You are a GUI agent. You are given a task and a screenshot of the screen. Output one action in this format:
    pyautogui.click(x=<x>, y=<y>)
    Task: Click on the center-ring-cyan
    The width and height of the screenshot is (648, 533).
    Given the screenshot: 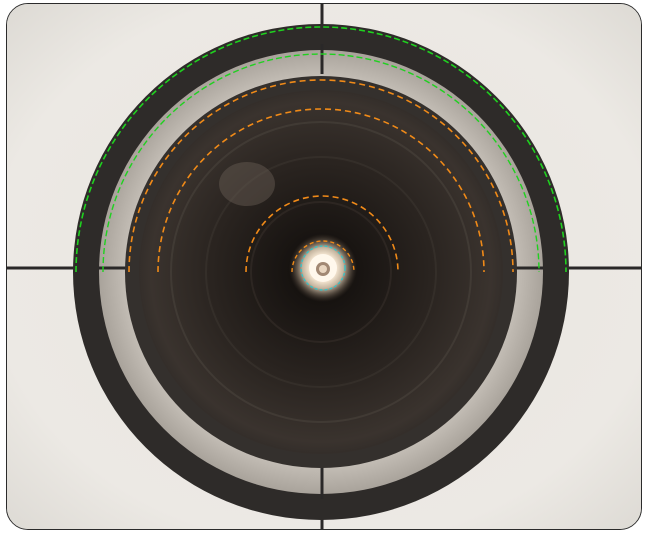 What is the action you would take?
    pyautogui.click(x=323, y=268)
    